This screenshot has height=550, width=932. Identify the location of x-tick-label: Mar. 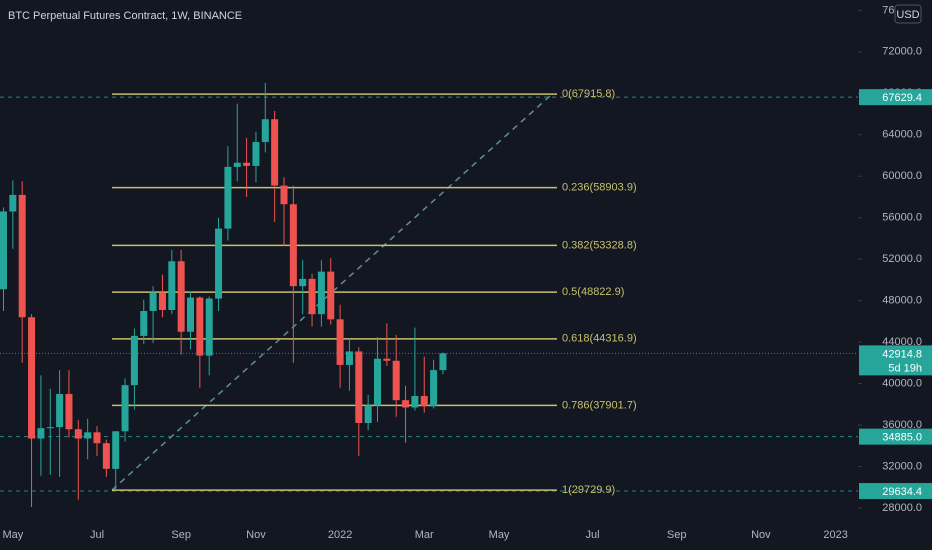
(424, 535).